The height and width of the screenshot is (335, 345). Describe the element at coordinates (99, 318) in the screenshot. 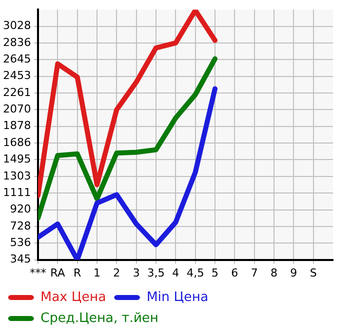

I see `legend-label: Сред.Цена, т.йен` at that location.